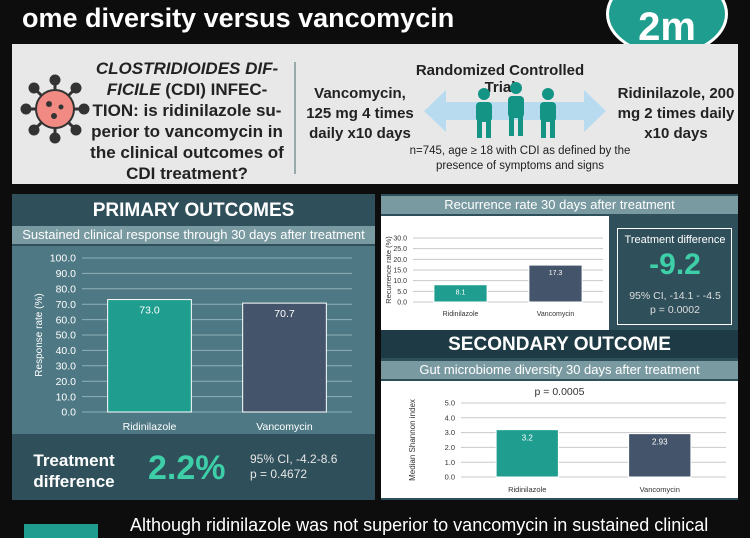  What do you see at coordinates (66, 289) in the screenshot?
I see `y-tick-label: 80.0` at bounding box center [66, 289].